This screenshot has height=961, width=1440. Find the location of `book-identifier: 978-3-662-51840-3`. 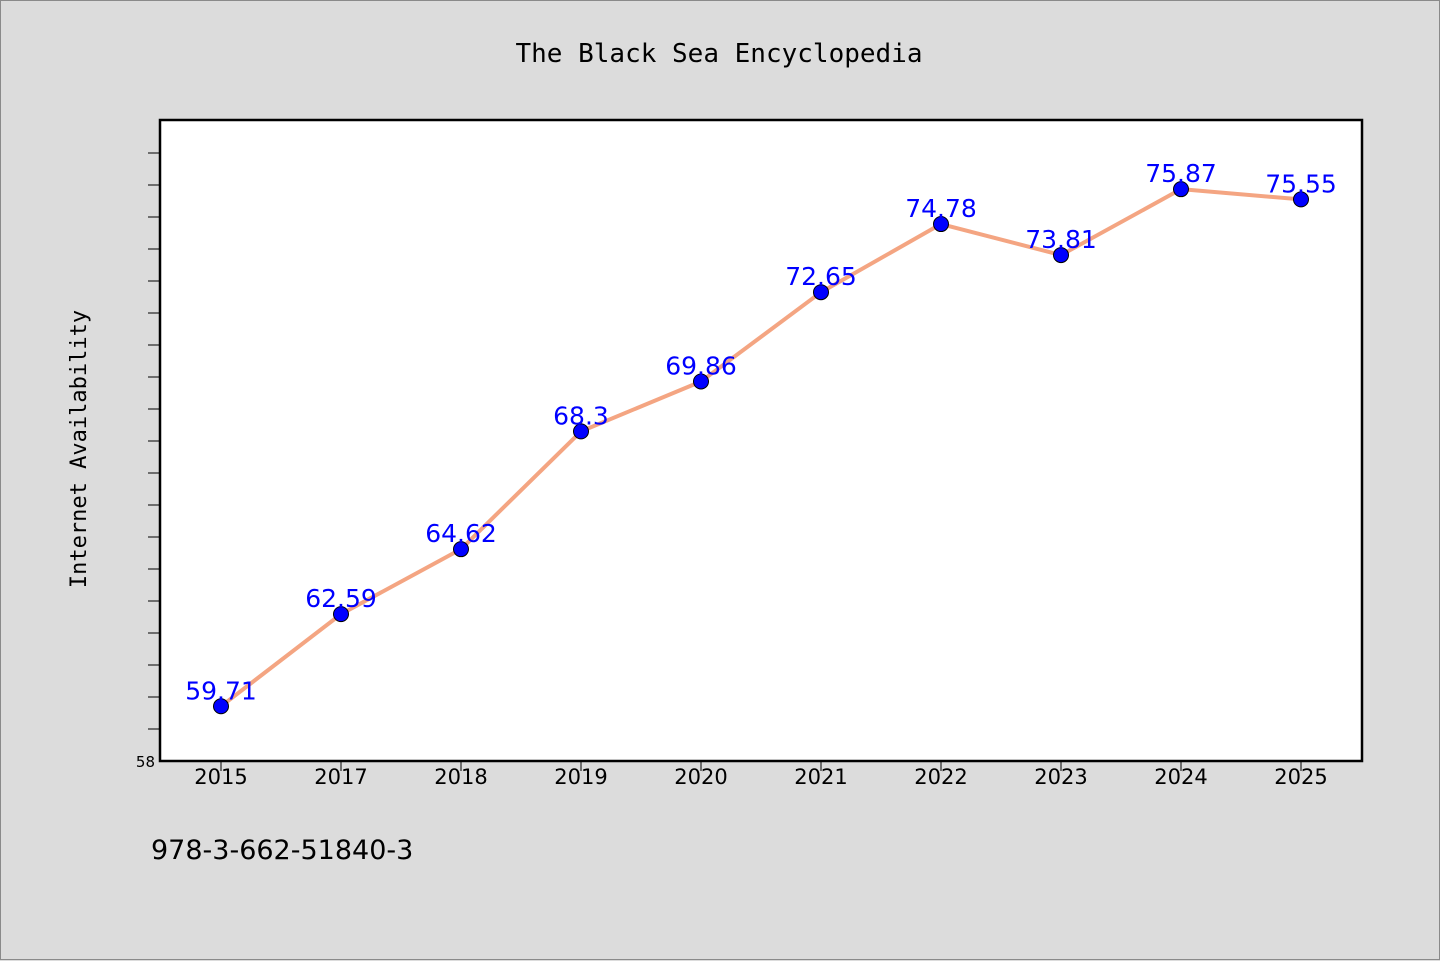

book-identifier: 978-3-662-51840-3 is located at coordinates (282, 850).